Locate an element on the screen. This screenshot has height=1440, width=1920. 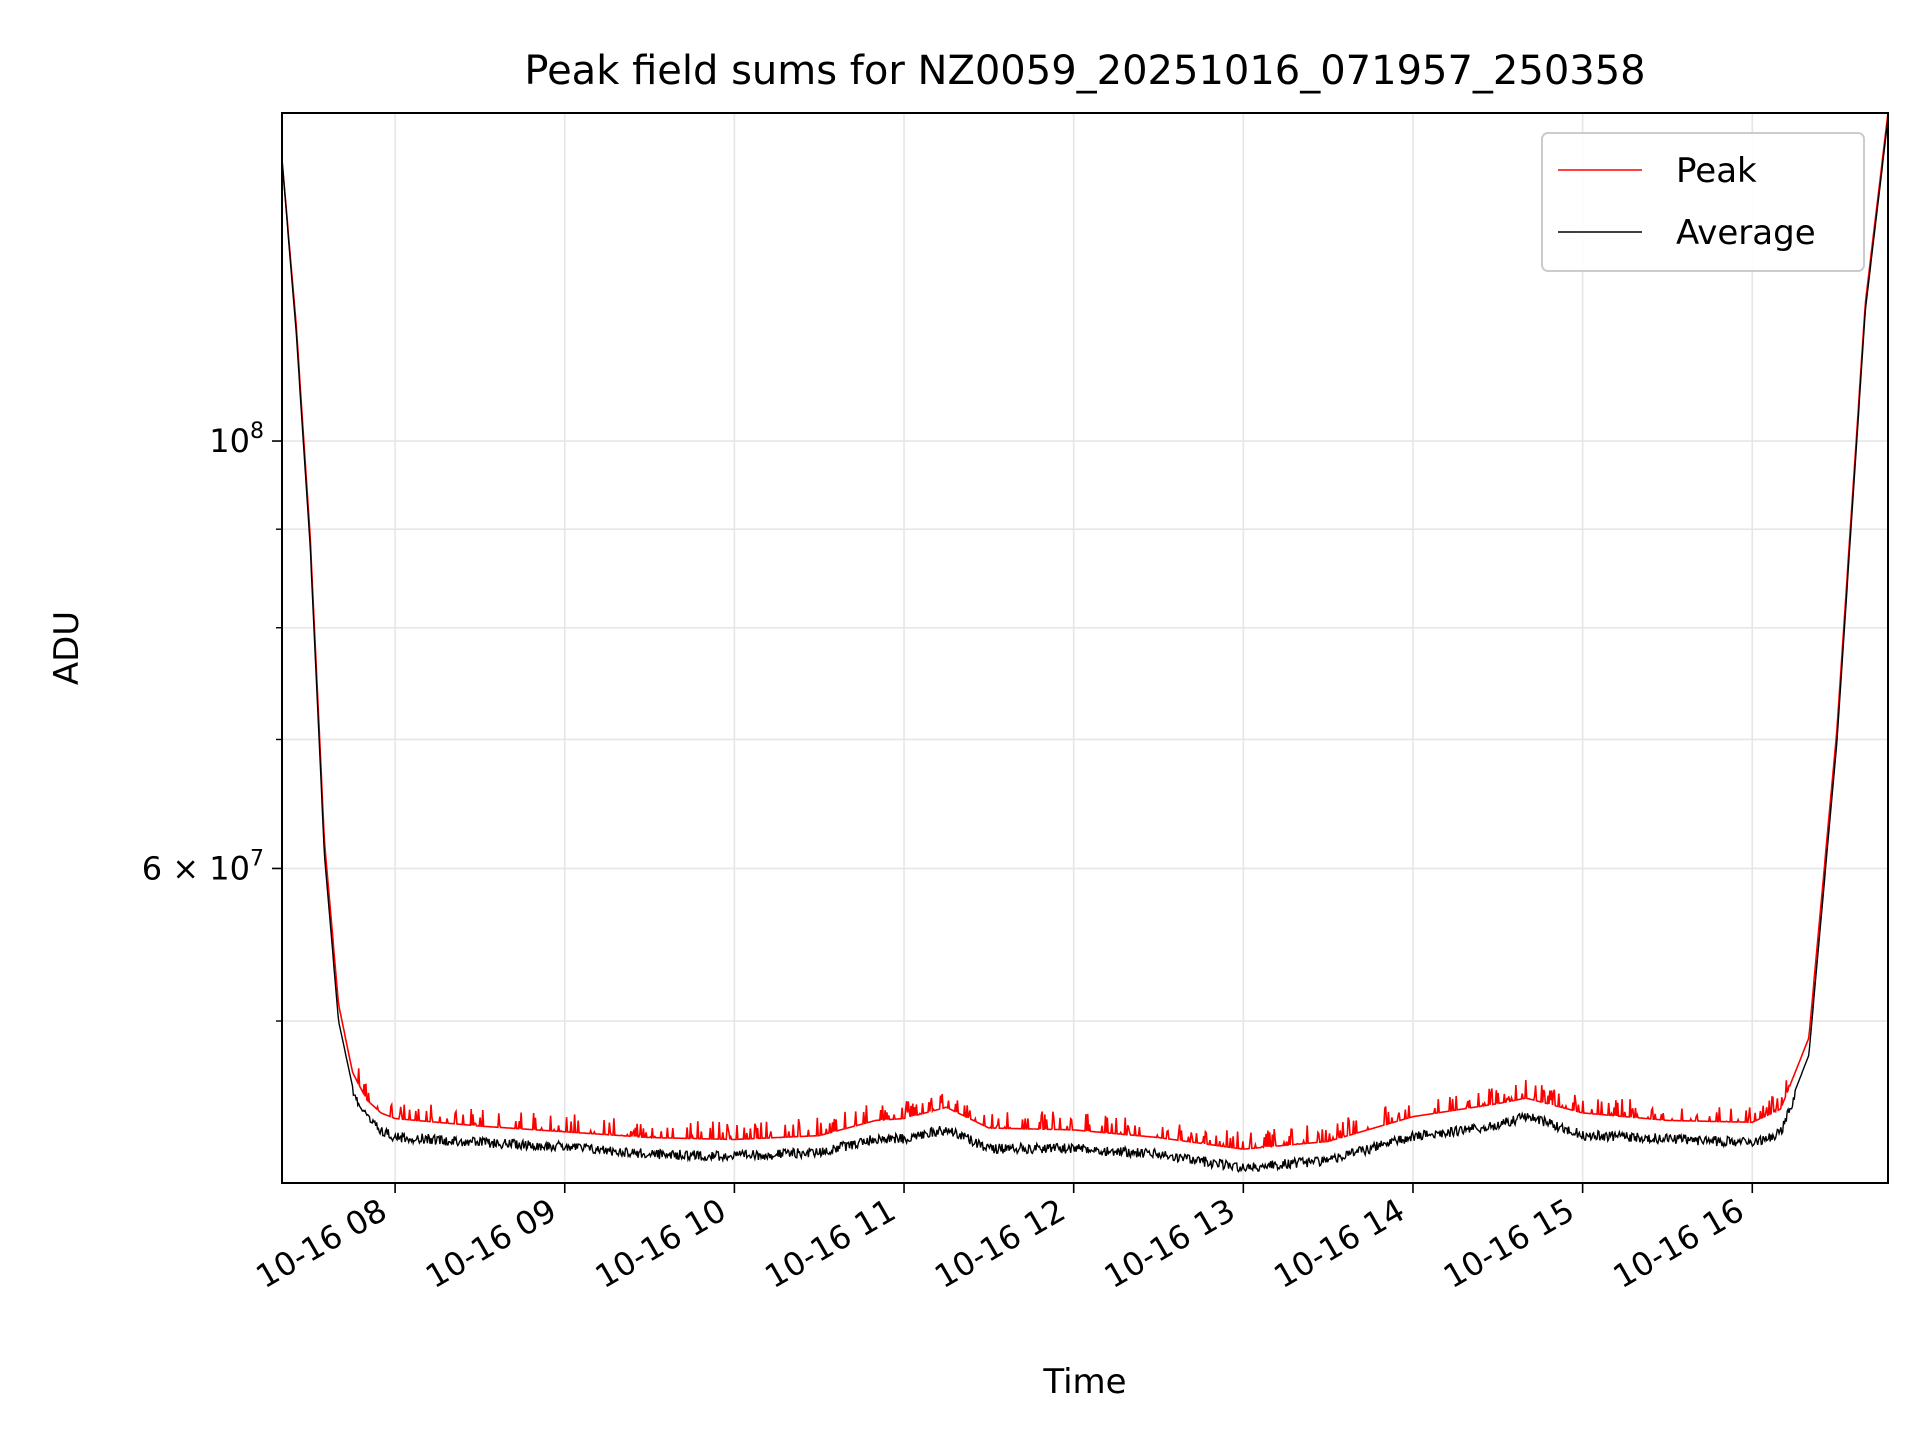
legend-label-average: Average is located at coordinates (1746, 233).